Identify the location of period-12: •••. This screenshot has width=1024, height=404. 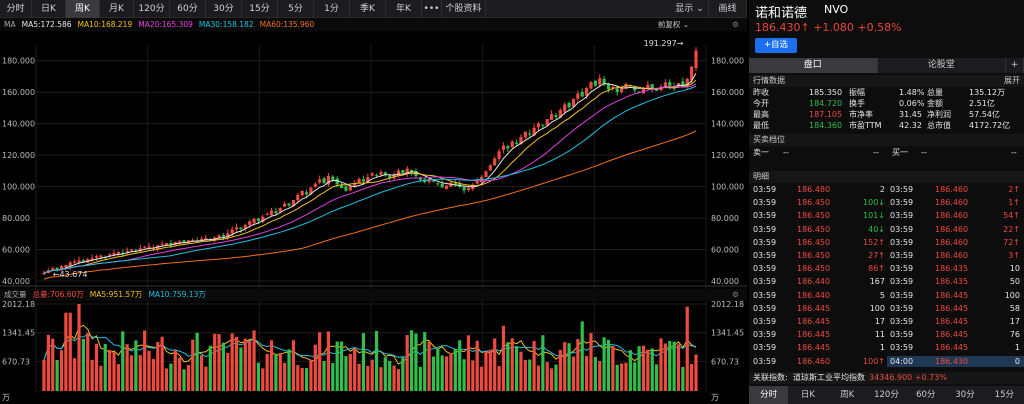
(432, 9).